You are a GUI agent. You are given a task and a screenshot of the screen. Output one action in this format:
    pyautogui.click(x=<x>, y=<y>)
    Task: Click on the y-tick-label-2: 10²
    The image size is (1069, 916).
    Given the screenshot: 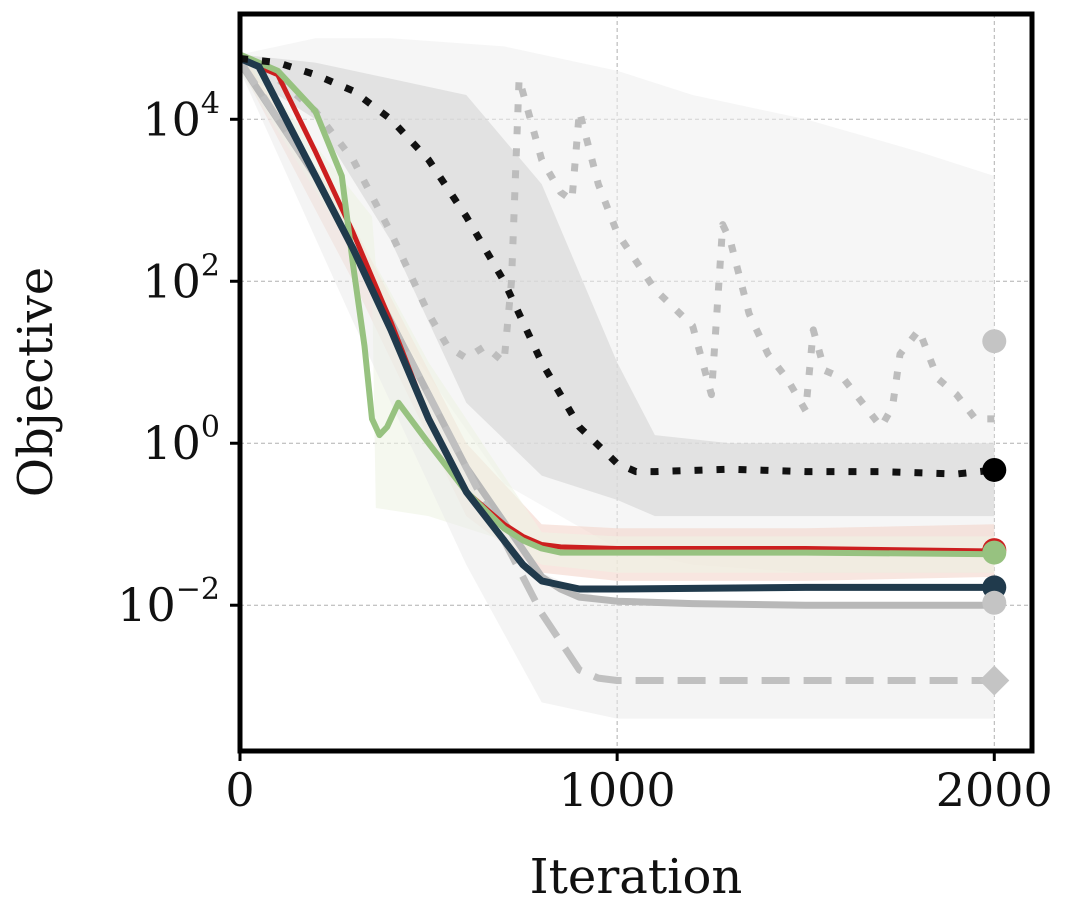 What is the action you would take?
    pyautogui.click(x=181, y=278)
    